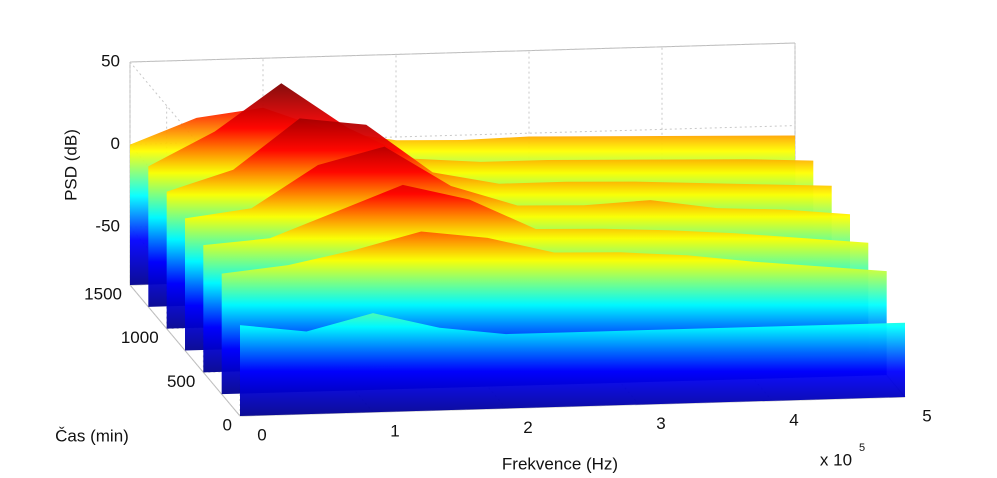 The height and width of the screenshot is (478, 997). Describe the element at coordinates (103, 293) in the screenshot. I see `y-tick-label: 1500` at that location.